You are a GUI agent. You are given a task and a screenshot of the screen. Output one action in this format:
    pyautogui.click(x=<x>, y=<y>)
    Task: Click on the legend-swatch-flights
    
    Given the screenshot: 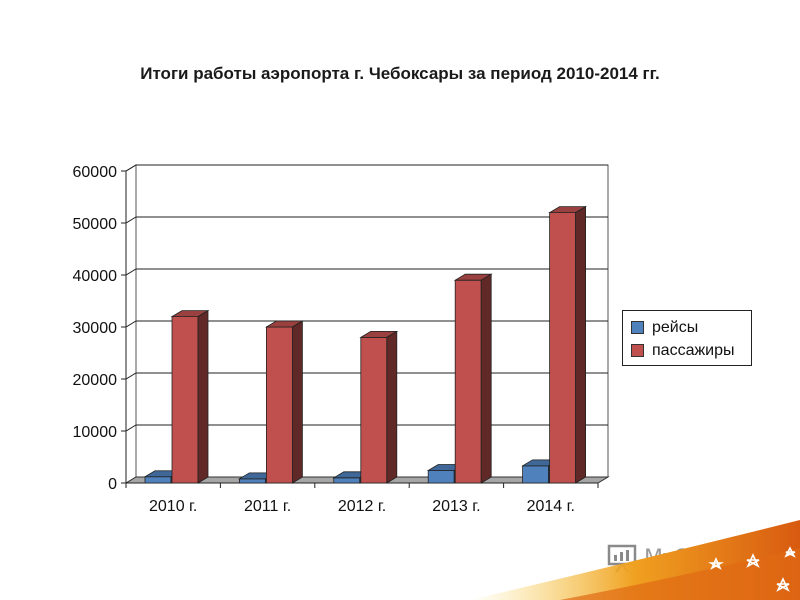 What is the action you would take?
    pyautogui.click(x=637, y=327)
    